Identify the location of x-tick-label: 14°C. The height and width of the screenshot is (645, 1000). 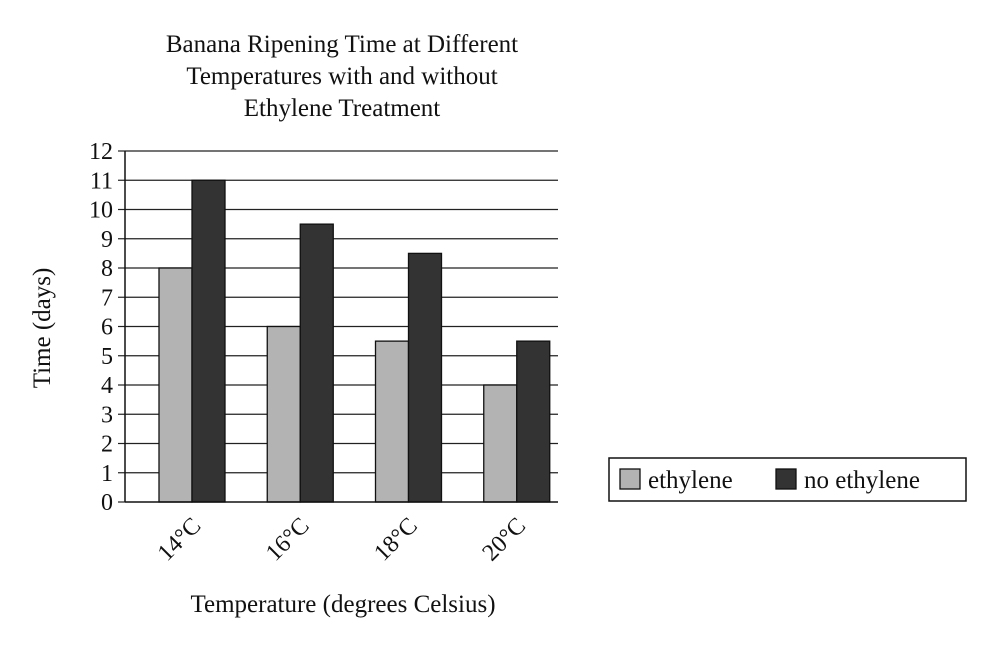
(179, 539).